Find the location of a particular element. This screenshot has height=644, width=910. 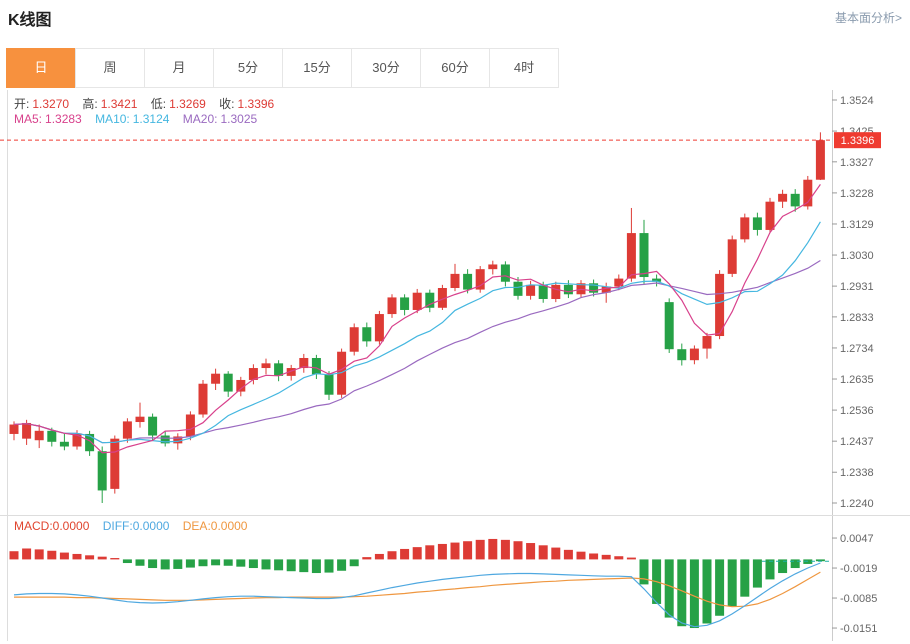

svg-text: -0.0085 is located at coordinates (858, 599).